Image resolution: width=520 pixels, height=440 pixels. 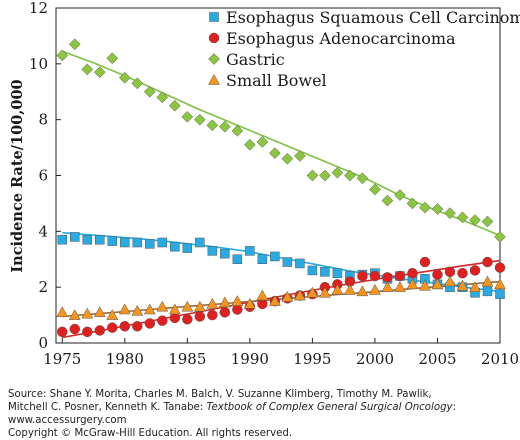 What do you see at coordinates (255, 59) in the screenshot?
I see `legend-label-3: Gastric` at bounding box center [255, 59].